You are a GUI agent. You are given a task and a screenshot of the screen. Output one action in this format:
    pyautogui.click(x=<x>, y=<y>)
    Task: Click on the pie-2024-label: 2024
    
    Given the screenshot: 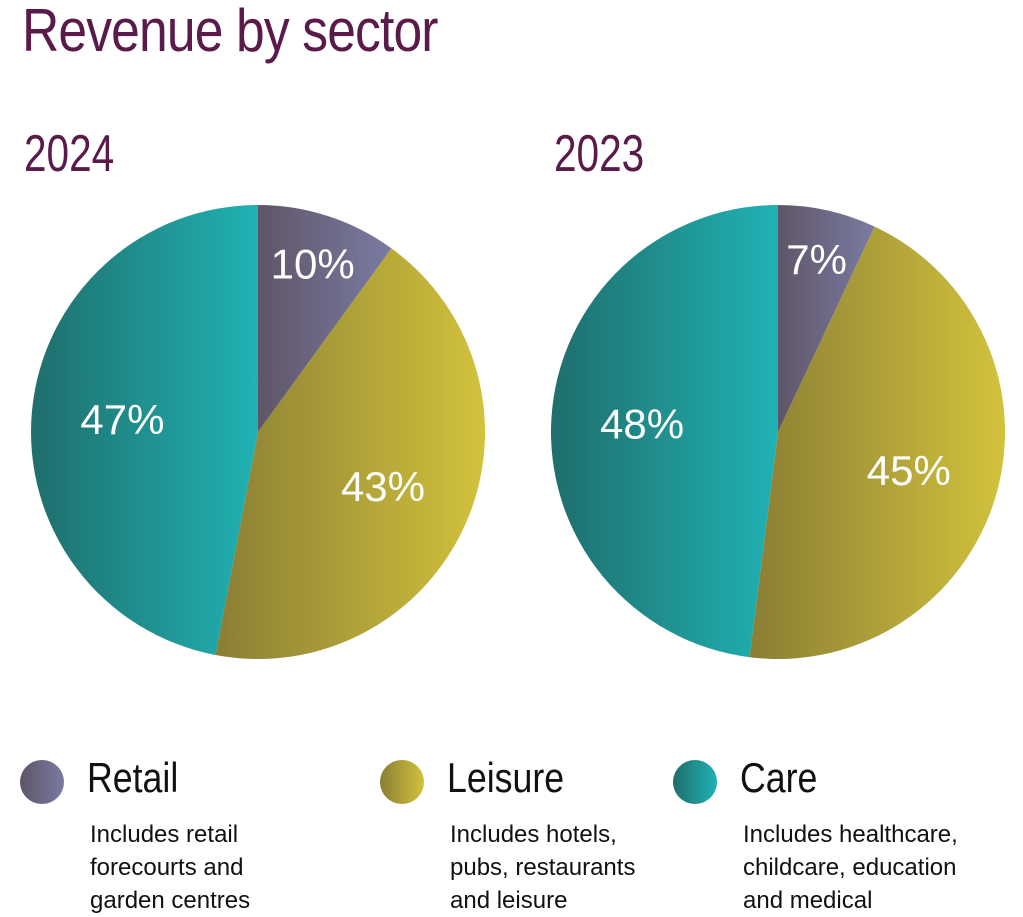 What is the action you would take?
    pyautogui.click(x=69, y=154)
    